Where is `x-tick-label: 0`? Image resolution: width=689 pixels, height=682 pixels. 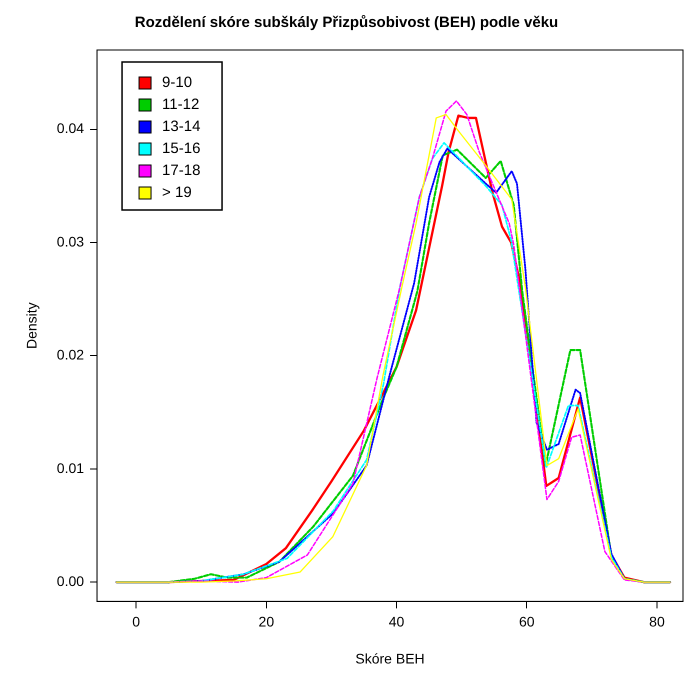
x-tick-label: 0 is located at coordinates (136, 622).